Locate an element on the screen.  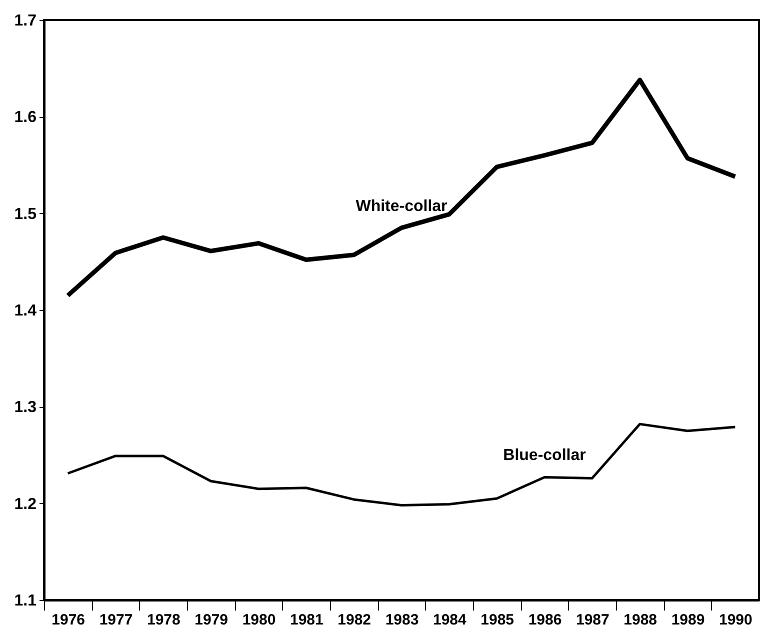
y-tick-label: 1.5 is located at coordinates (25, 214).